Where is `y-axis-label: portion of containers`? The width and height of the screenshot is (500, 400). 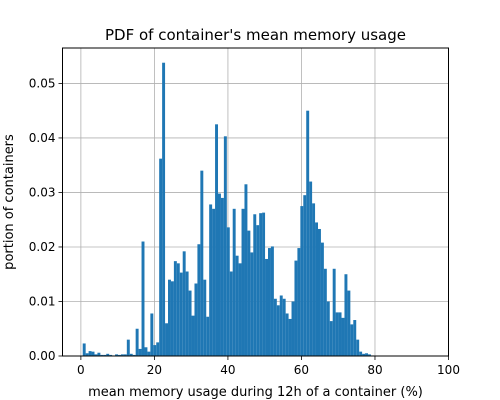
y-axis-label: portion of containers is located at coordinates (9, 202).